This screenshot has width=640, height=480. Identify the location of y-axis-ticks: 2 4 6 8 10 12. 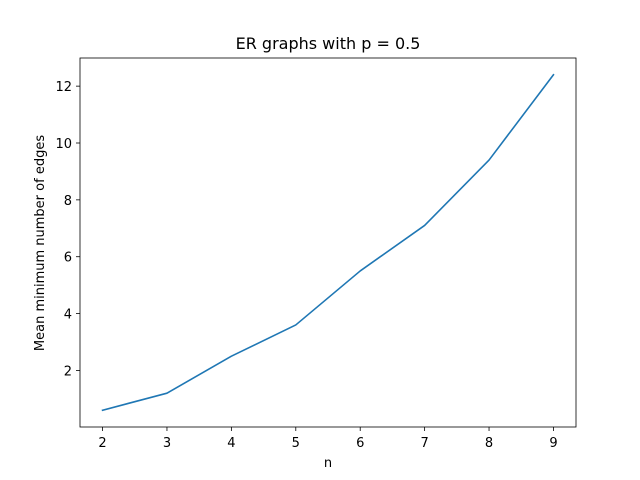
(67, 229).